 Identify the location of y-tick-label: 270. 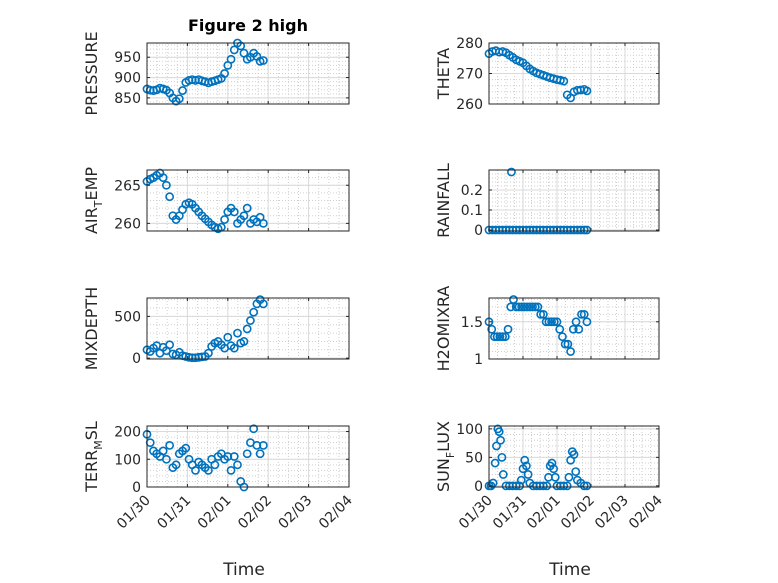
(469, 75).